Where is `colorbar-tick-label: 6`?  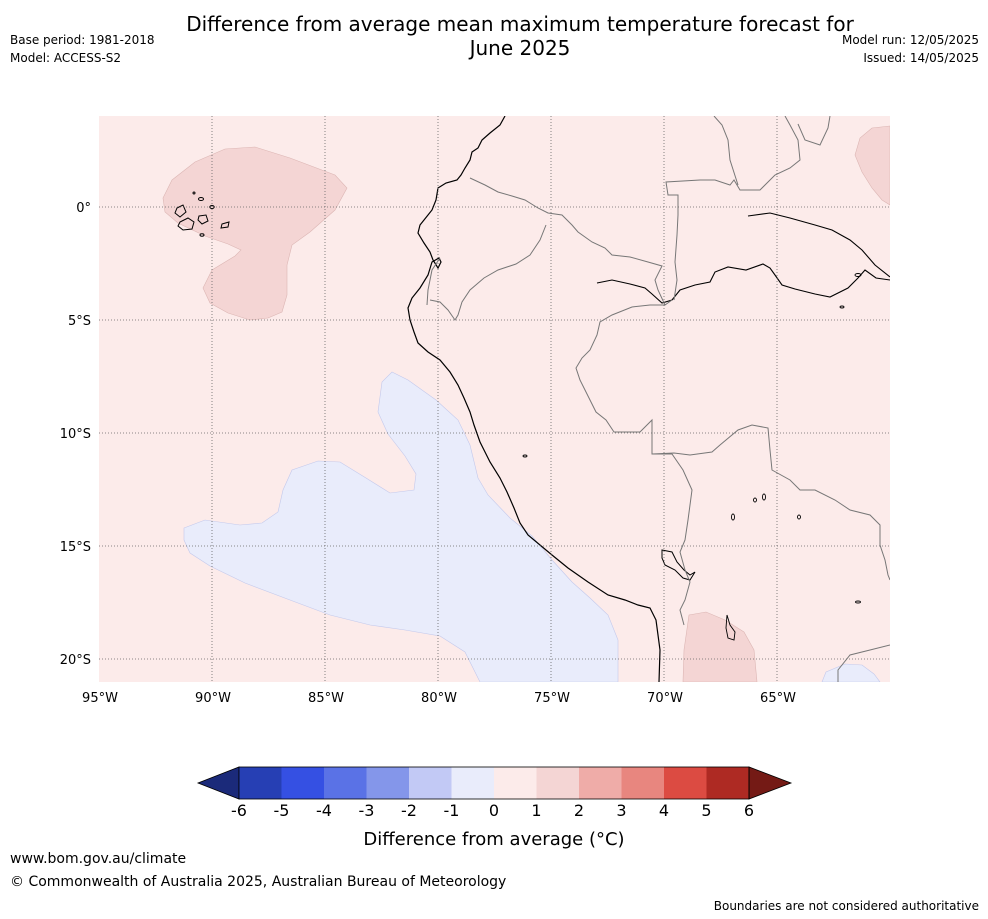 colorbar-tick-label: 6 is located at coordinates (749, 810).